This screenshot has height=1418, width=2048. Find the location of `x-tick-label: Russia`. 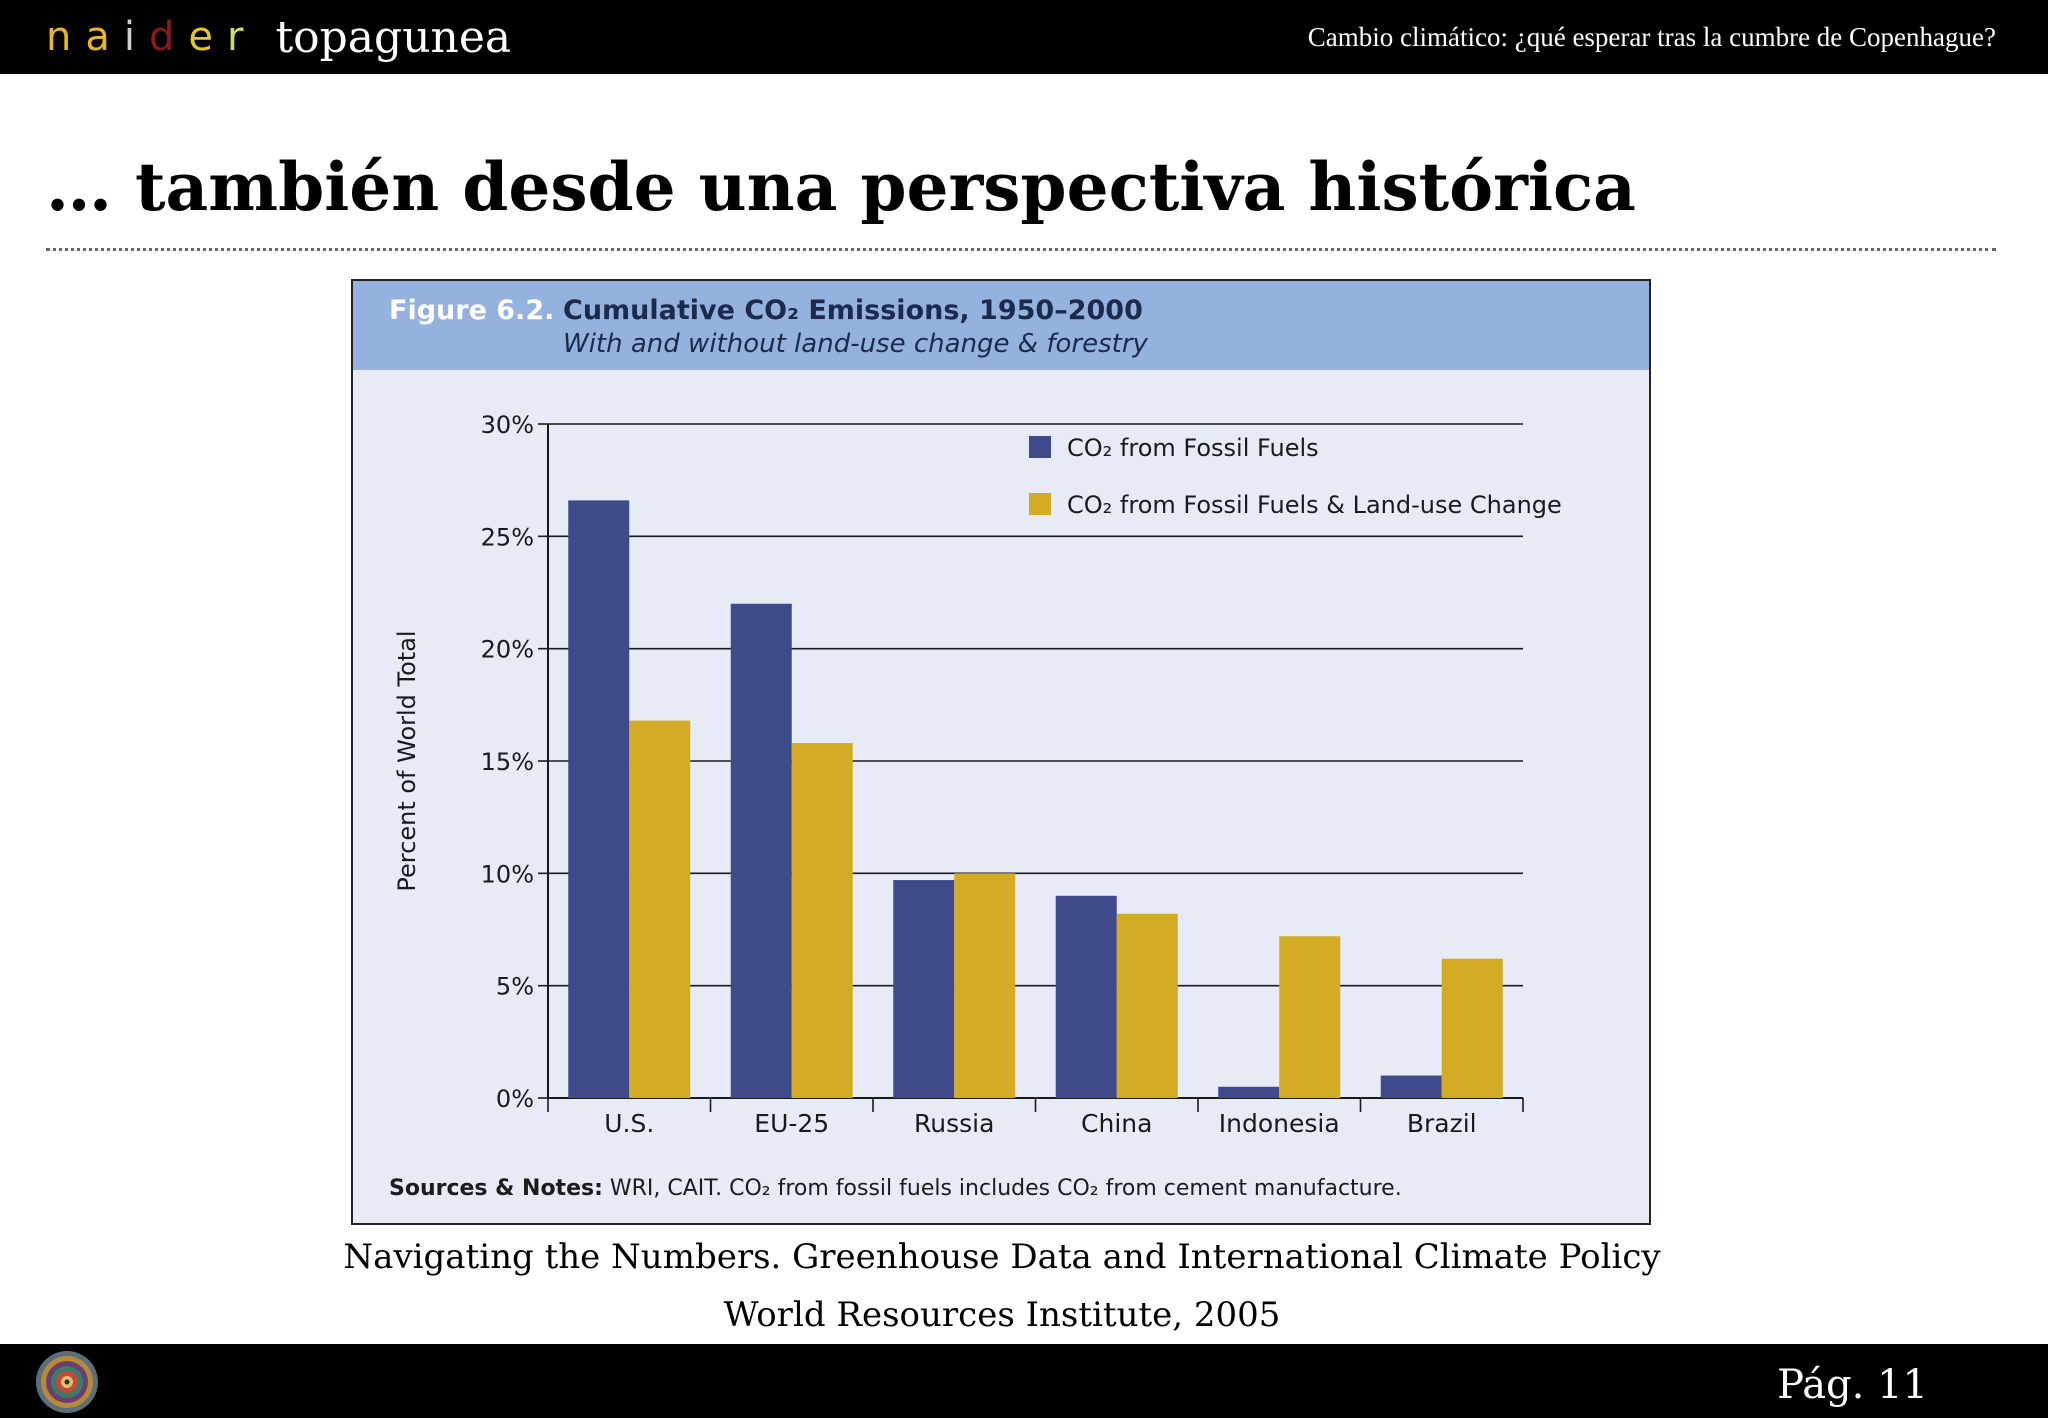

x-tick-label: Russia is located at coordinates (954, 1123).